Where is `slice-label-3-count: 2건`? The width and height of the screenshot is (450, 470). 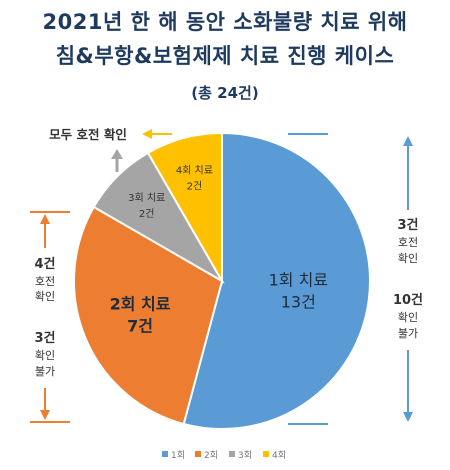
slice-label-3-count: 2건 is located at coordinates (147, 214).